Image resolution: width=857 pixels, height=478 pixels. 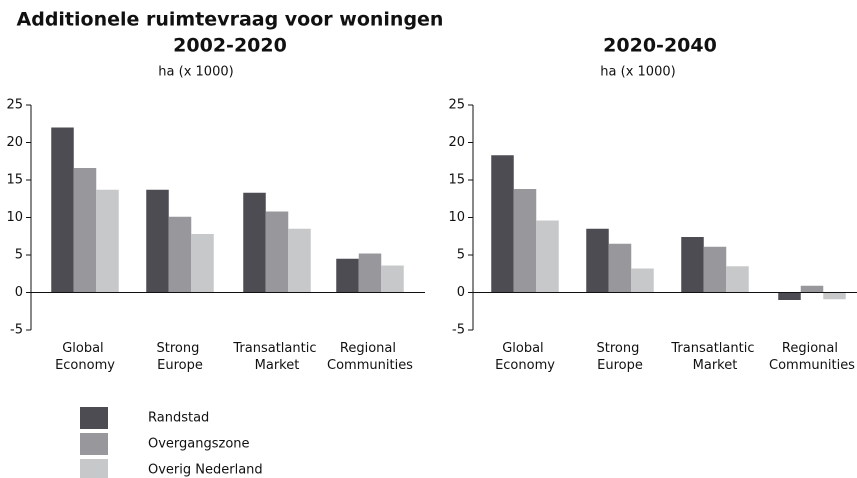 I want to click on legend-label: Overgangszone, so click(x=199, y=444).